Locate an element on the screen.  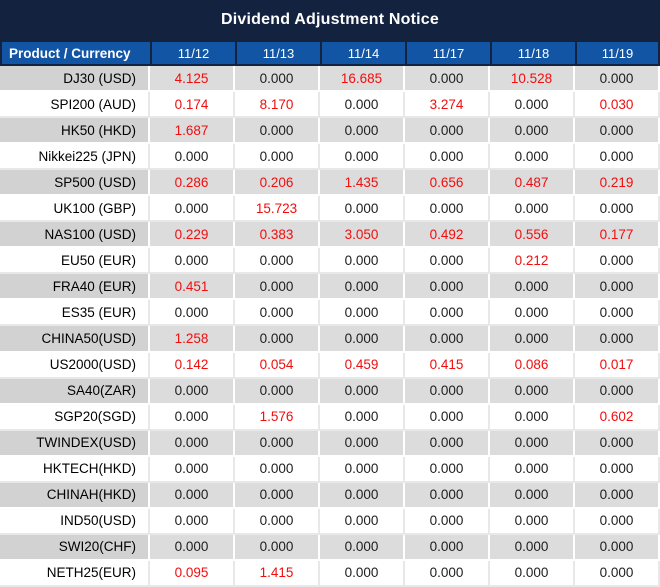
value-cell: 1.687 is located at coordinates (192, 131).